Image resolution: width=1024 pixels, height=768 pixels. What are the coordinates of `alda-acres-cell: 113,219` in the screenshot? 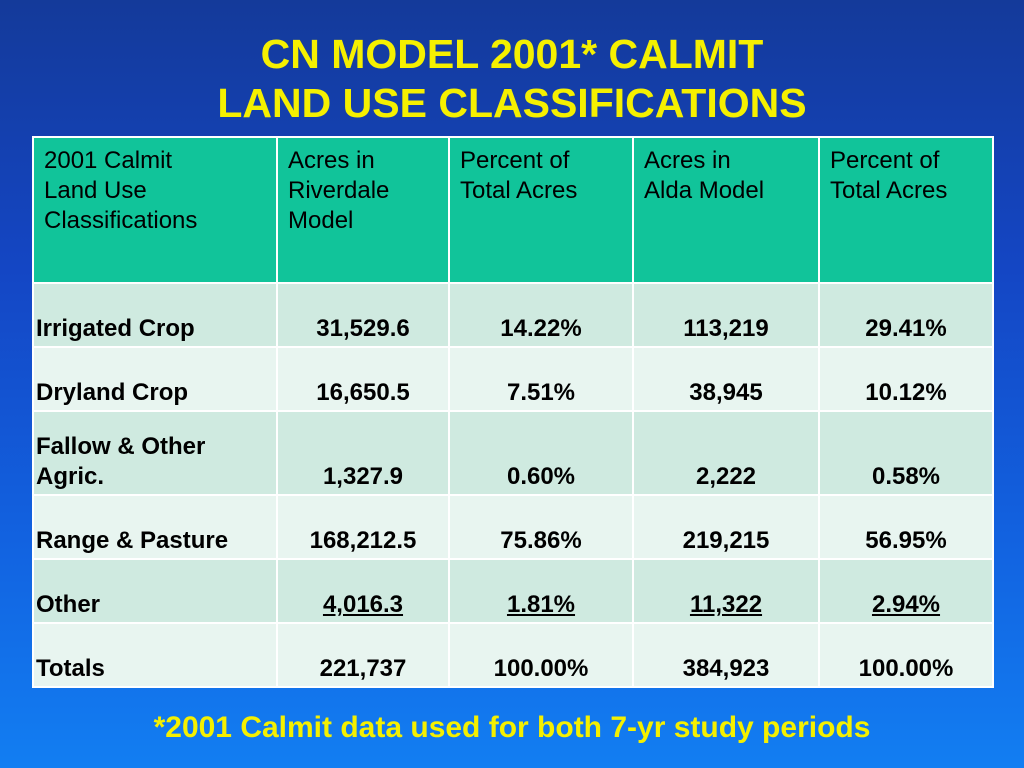 It's located at (726, 315).